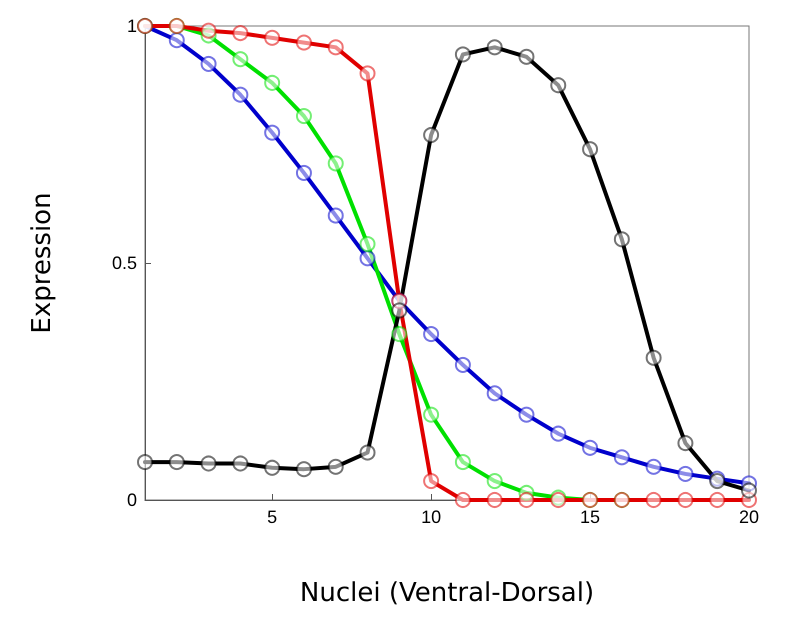 This screenshot has height=633, width=788. What do you see at coordinates (590, 517) in the screenshot?
I see `x-tick-label: 15` at bounding box center [590, 517].